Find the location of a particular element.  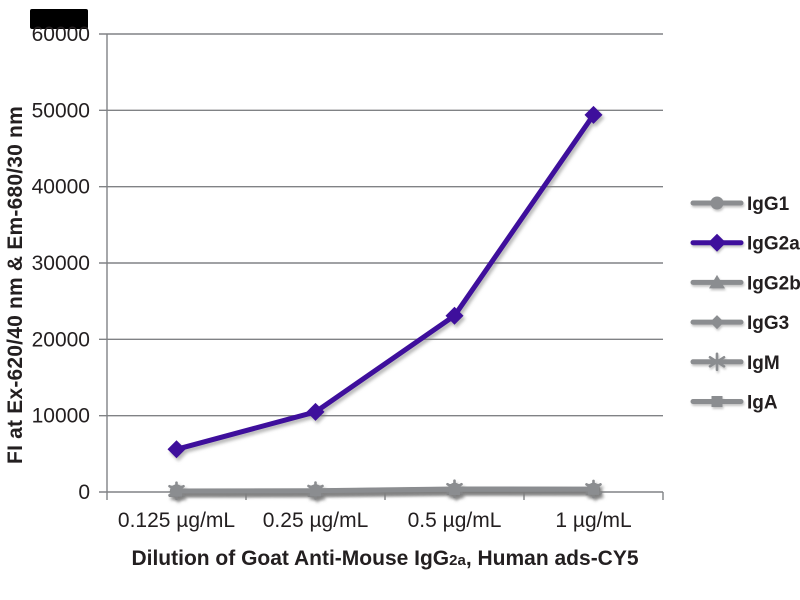

legend-label: IgG2a is located at coordinates (773, 244).